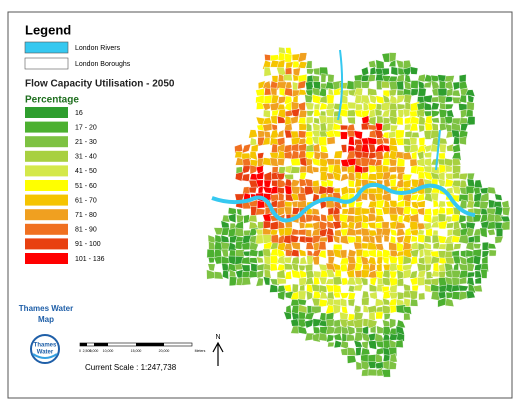 The width and height of the screenshot is (522, 415). What do you see at coordinates (86, 200) in the screenshot?
I see `class-label: 61 - 70` at bounding box center [86, 200].